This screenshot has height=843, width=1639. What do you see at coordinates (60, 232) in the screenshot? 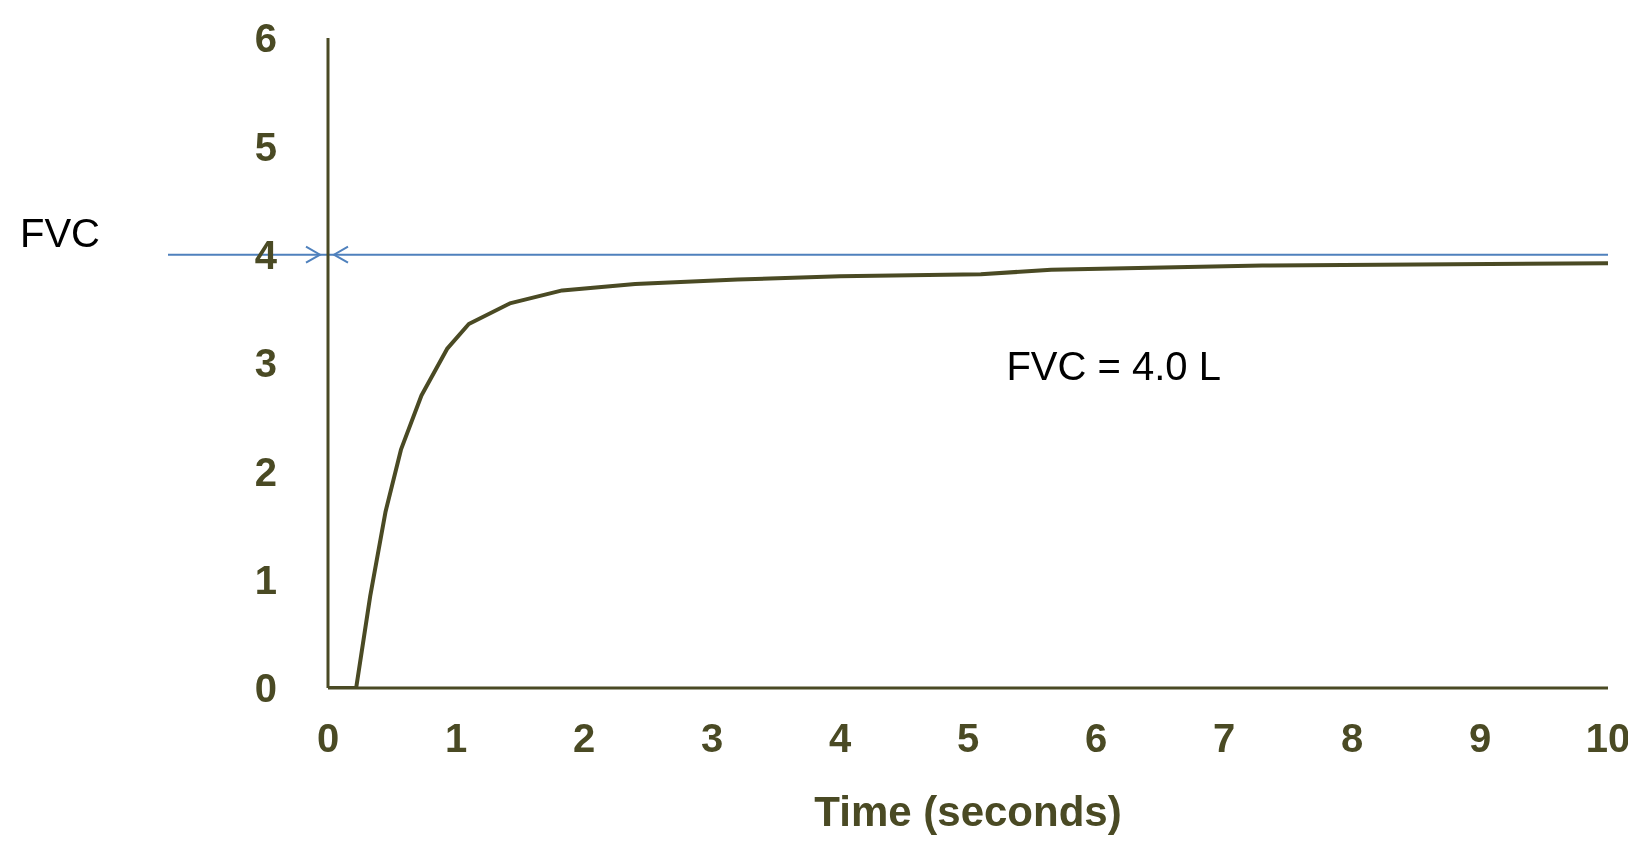
I see `ref-line-label: FVC` at bounding box center [60, 232].